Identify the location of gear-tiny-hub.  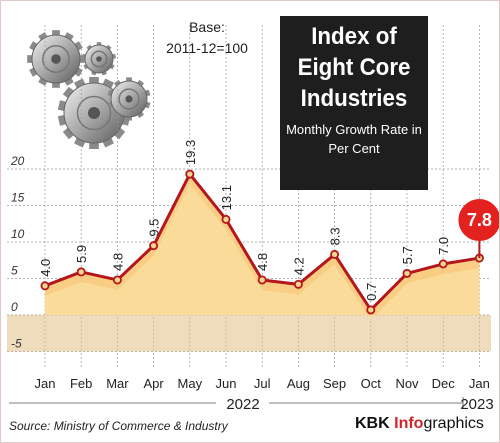
(99, 59).